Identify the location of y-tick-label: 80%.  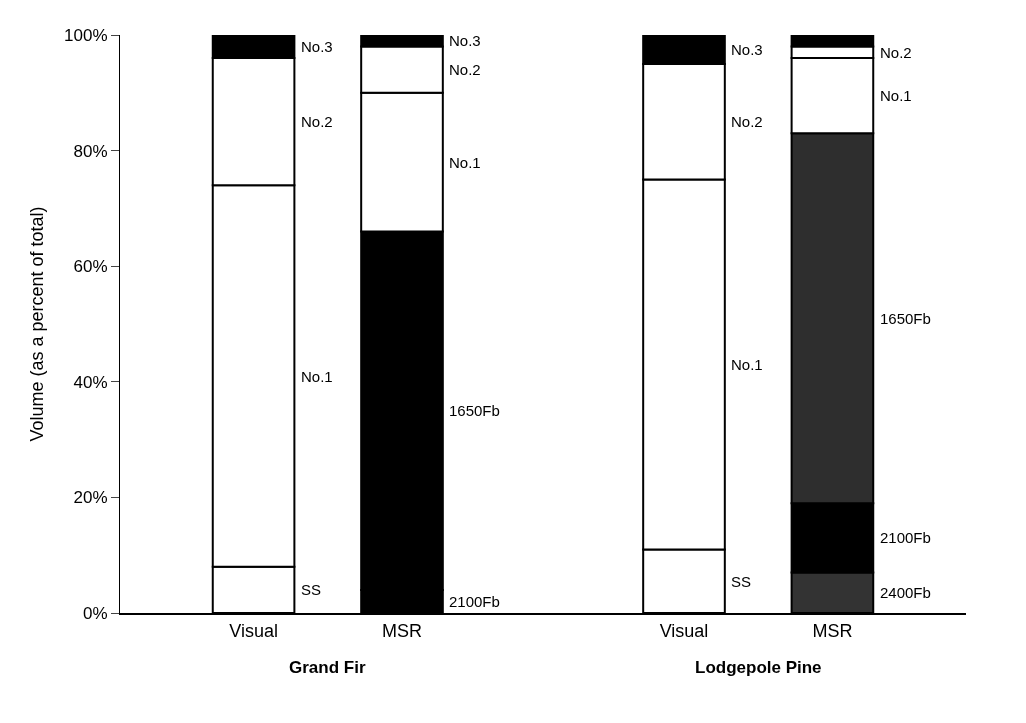
(90, 151).